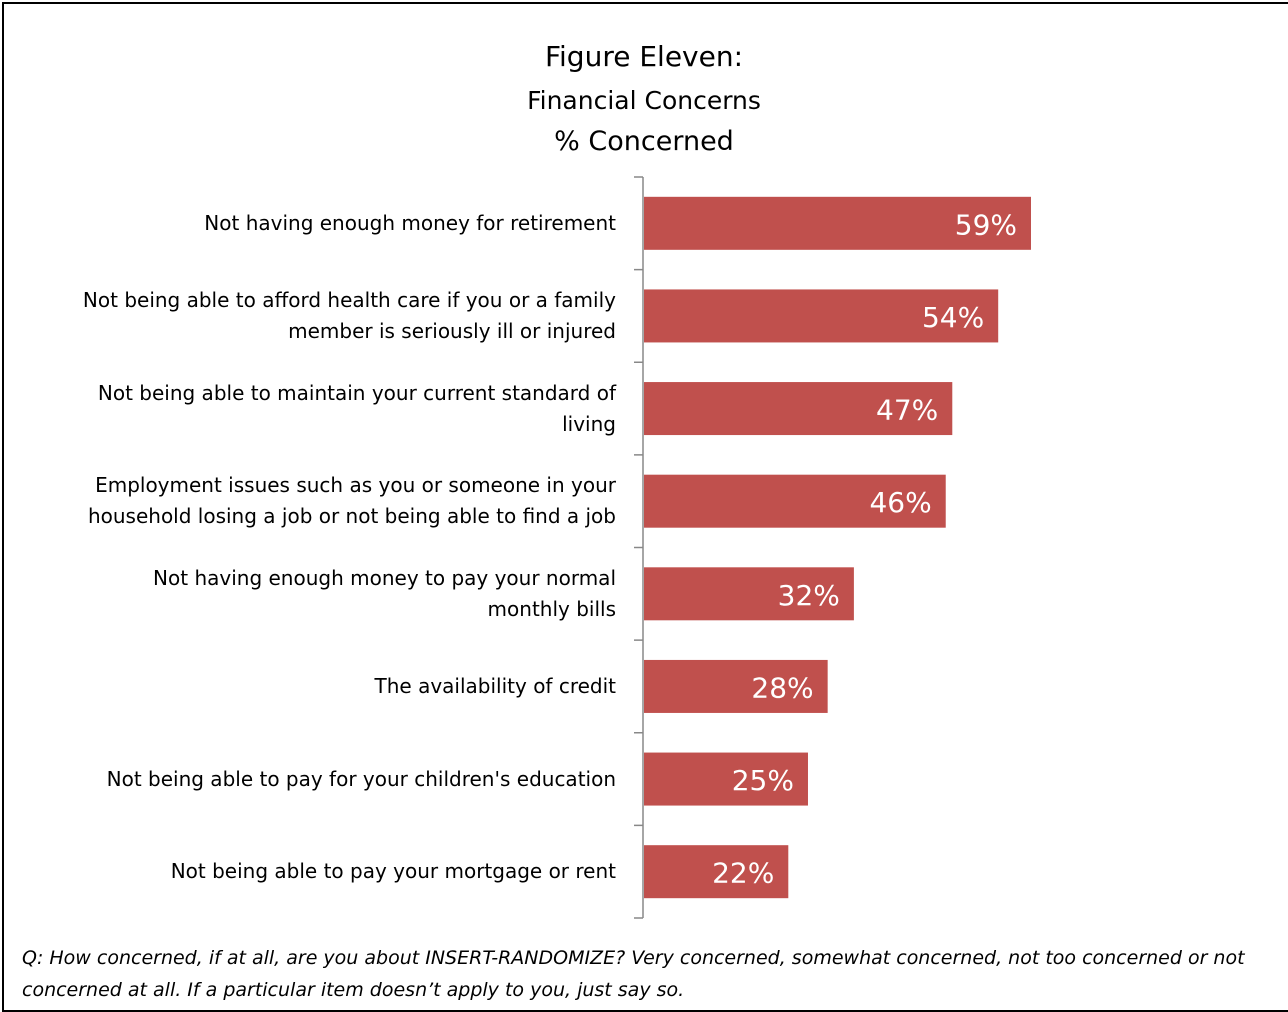 Image resolution: width=1288 pixels, height=1012 pixels. Describe the element at coordinates (316, 686) in the screenshot. I see `category-label: The availability of credit` at that location.